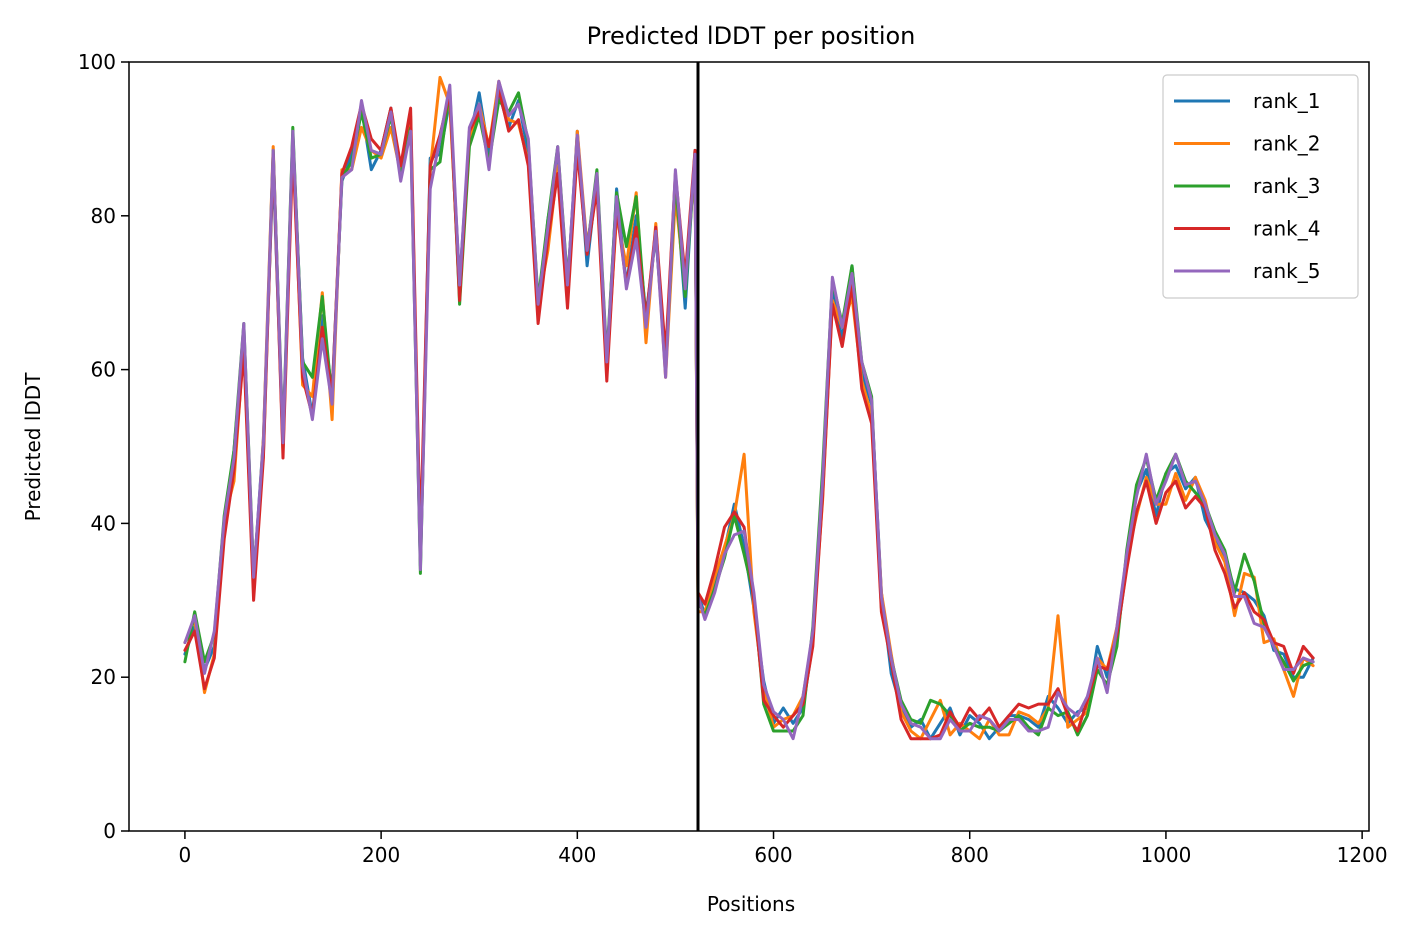 The image size is (1420, 939). I want to click on y-tick-label: 60, so click(103, 370).